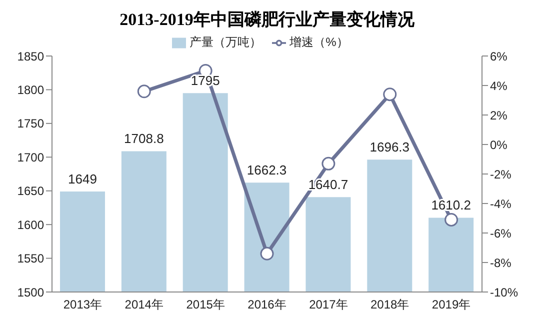 The height and width of the screenshot is (336, 534). Describe the element at coordinates (504, 292) in the screenshot. I see `y2-tick-label: -10%` at that location.